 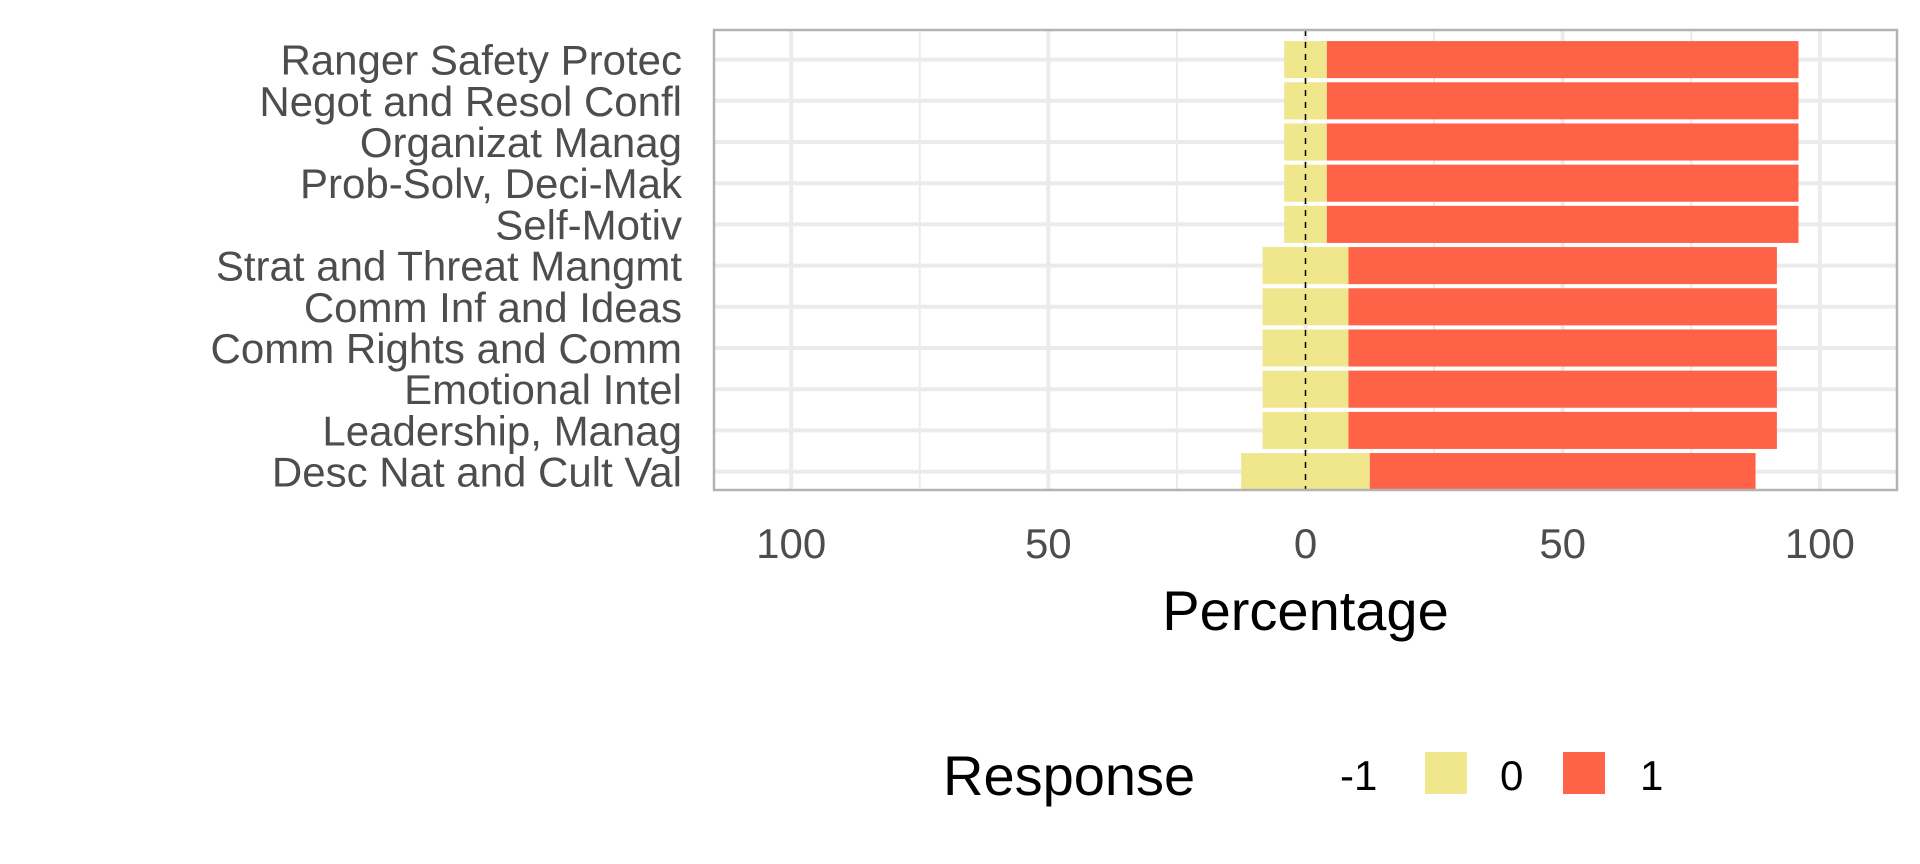 I want to click on category-label: Self-Motiv, so click(x=588, y=224).